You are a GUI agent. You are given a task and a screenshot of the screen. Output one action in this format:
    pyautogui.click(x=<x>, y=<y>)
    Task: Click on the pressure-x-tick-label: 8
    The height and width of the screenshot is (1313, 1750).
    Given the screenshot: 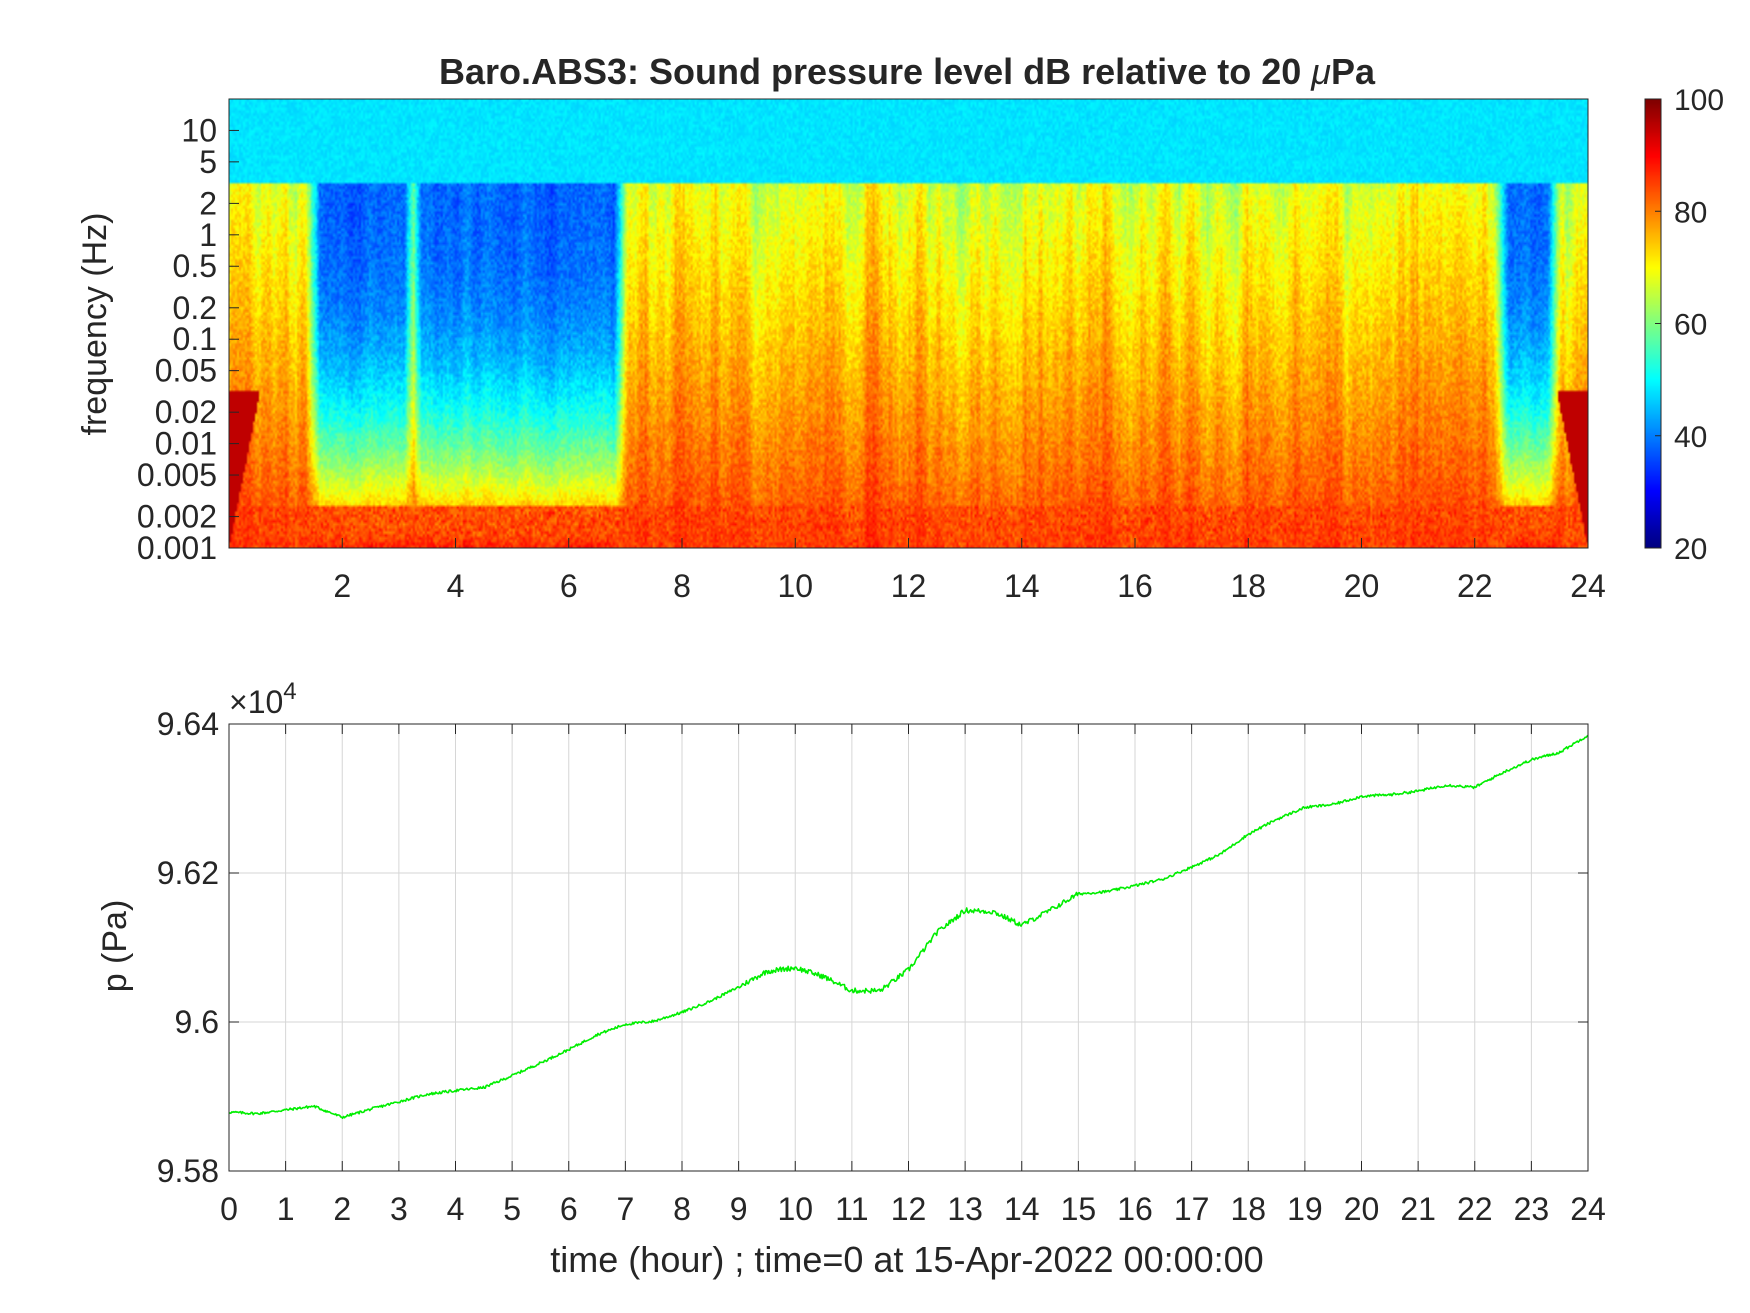 What is the action you would take?
    pyautogui.click(x=682, y=1209)
    